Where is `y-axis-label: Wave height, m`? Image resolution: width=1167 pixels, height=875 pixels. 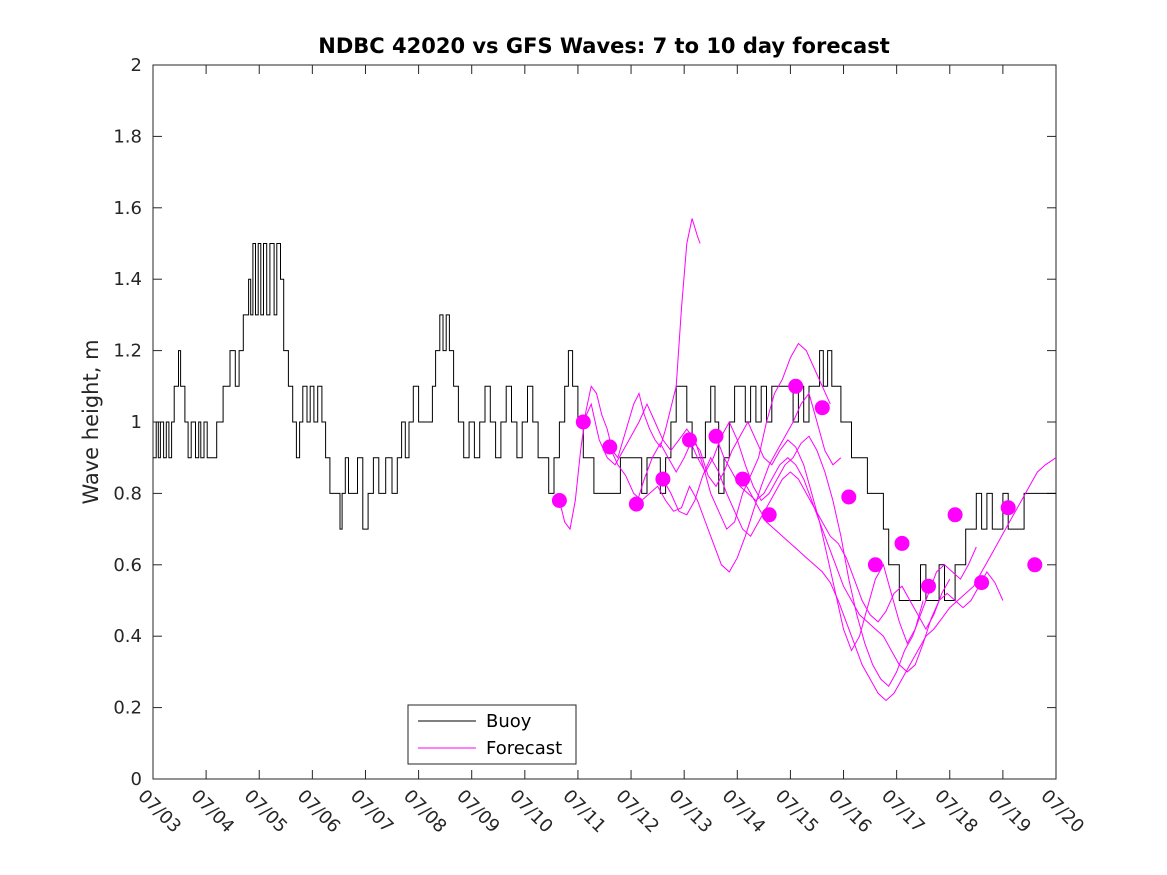 y-axis-label: Wave height, m is located at coordinates (91, 421).